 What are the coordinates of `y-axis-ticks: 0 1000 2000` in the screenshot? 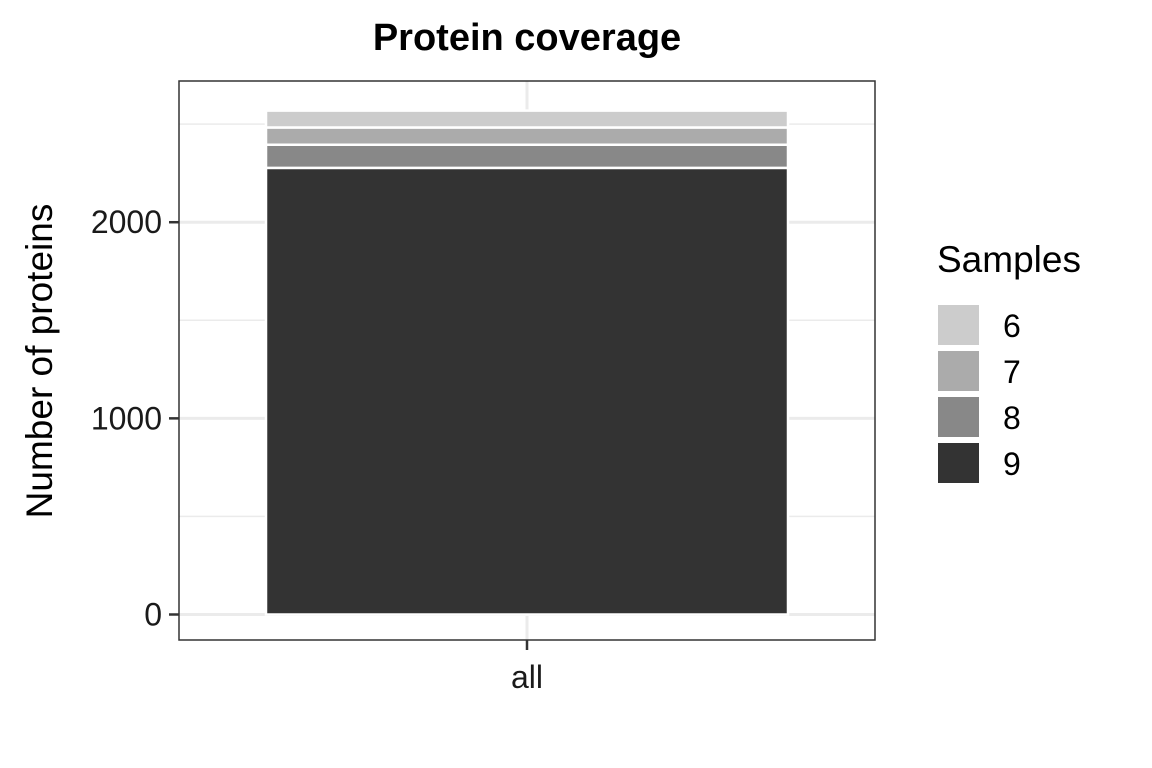 It's located at (135, 418).